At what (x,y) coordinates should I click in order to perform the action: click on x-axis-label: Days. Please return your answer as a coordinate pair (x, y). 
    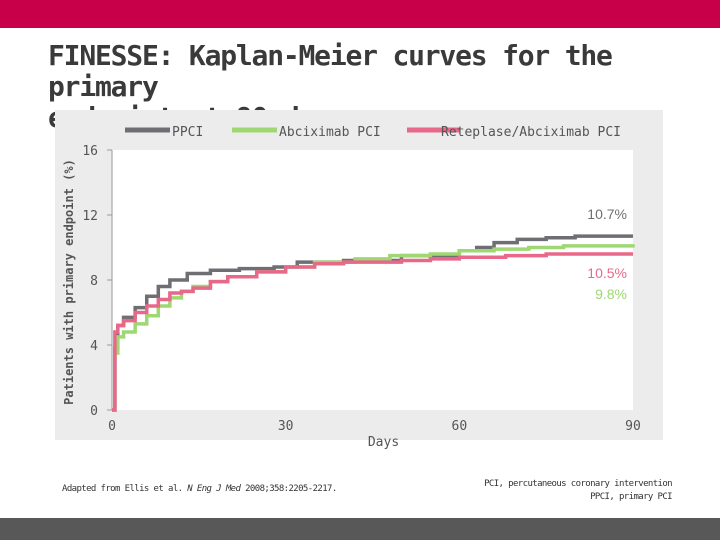
    Looking at the image, I should click on (383, 442).